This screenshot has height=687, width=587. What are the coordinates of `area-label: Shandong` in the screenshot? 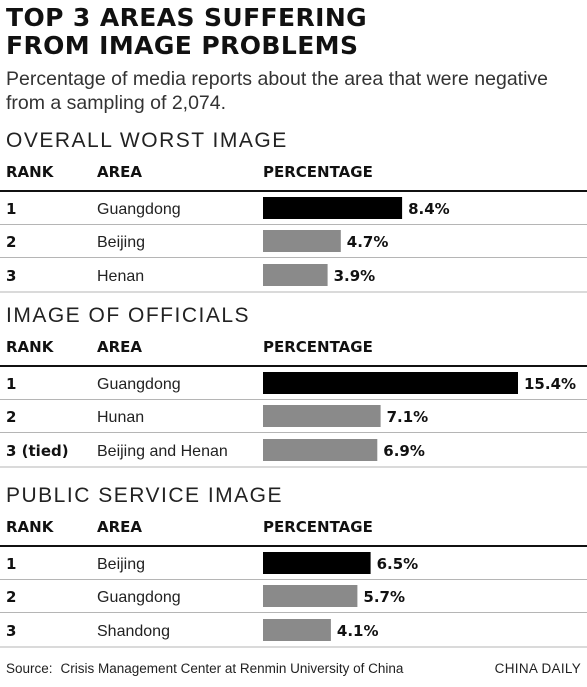 It's located at (133, 631).